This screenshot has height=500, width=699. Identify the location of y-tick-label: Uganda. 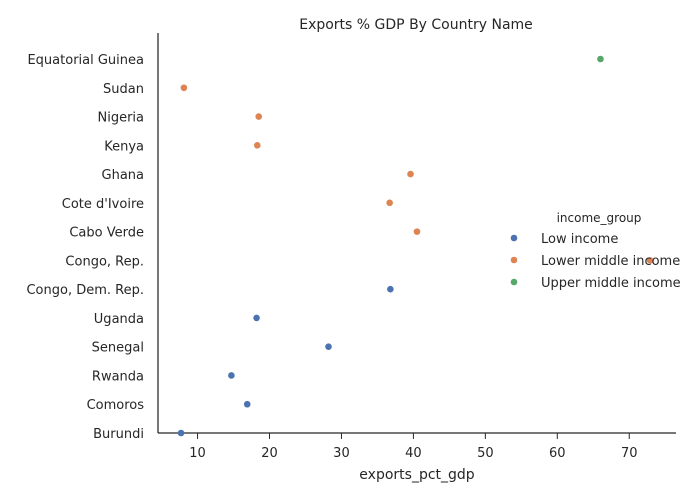
(119, 319).